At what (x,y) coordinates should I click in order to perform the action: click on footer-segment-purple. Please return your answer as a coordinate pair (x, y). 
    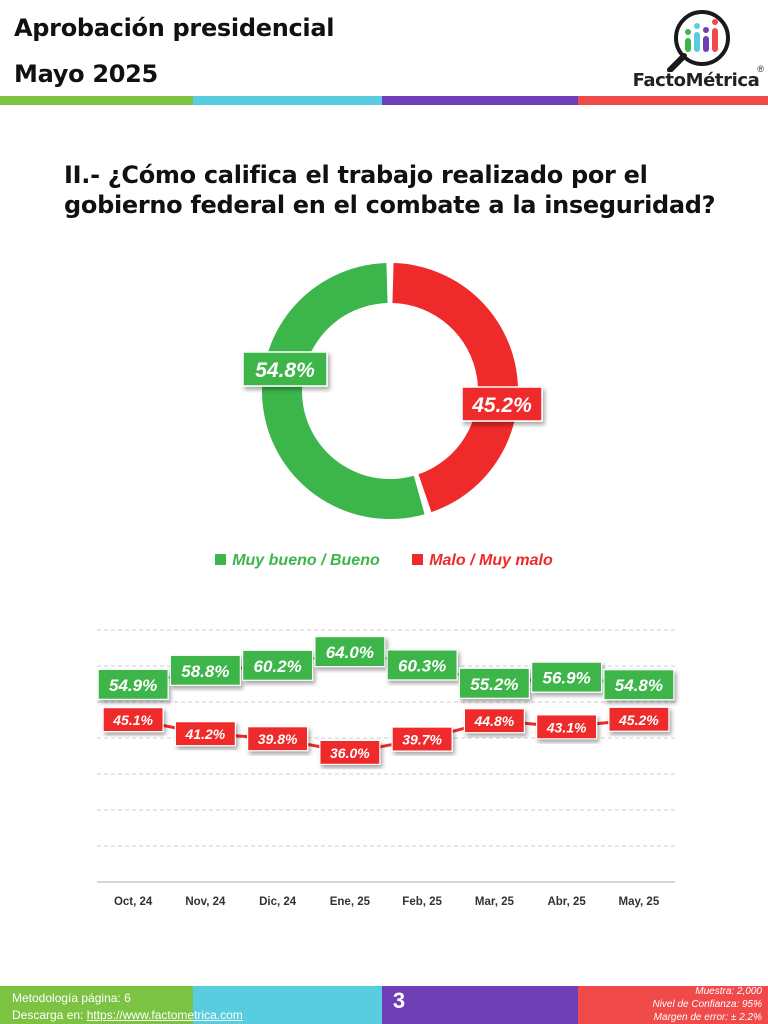
    Looking at the image, I should click on (480, 1005).